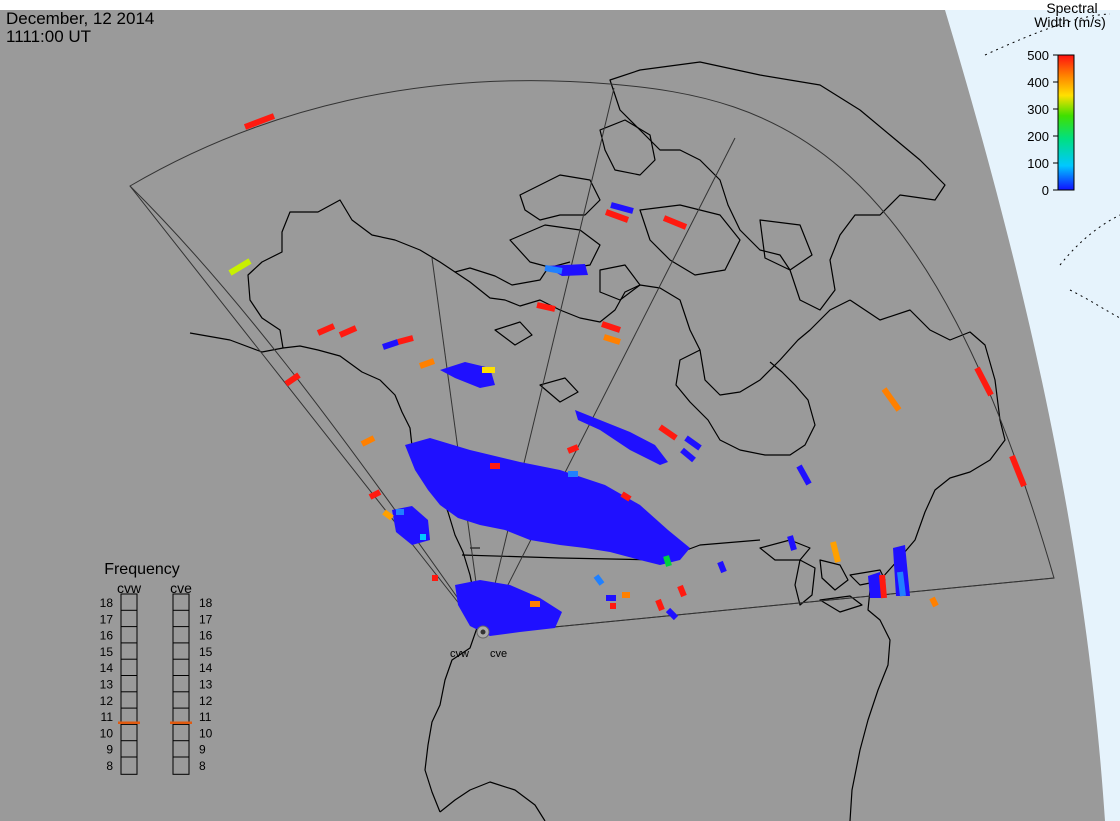 This screenshot has height=821, width=1120. I want to click on latitude-dotted-lines, so click(1052, 166).